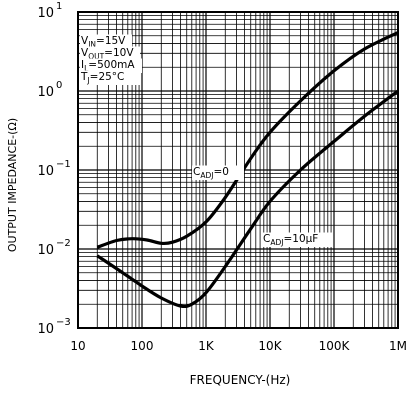 This screenshot has width=408, height=396. I want to click on series-label-cadj-10uf-bg, so click(297, 239).